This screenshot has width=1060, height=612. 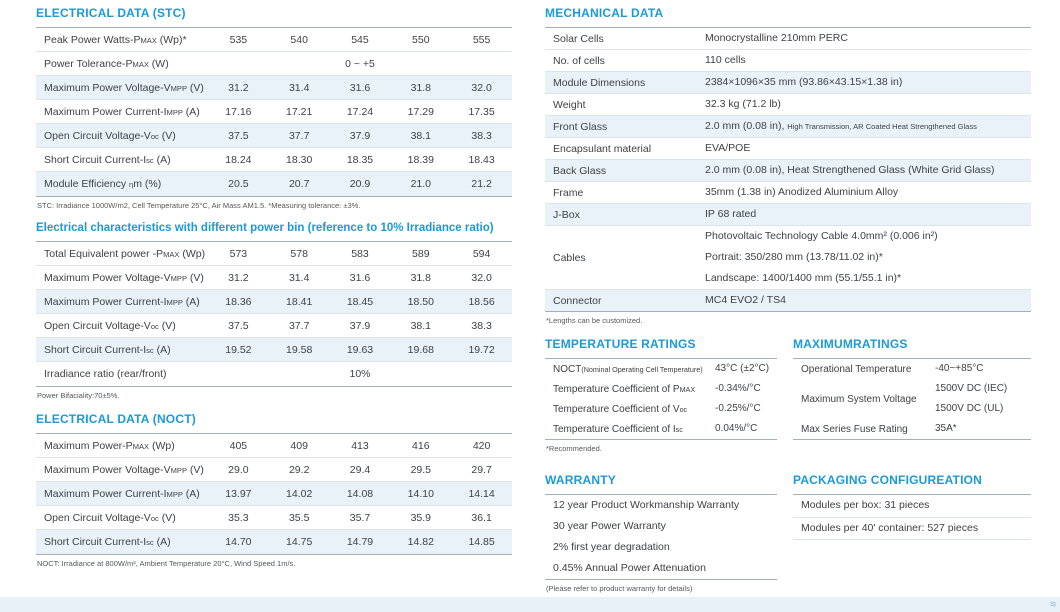 What do you see at coordinates (618, 429) in the screenshot?
I see `kv-label: Temperature Coefficient of Isc` at bounding box center [618, 429].